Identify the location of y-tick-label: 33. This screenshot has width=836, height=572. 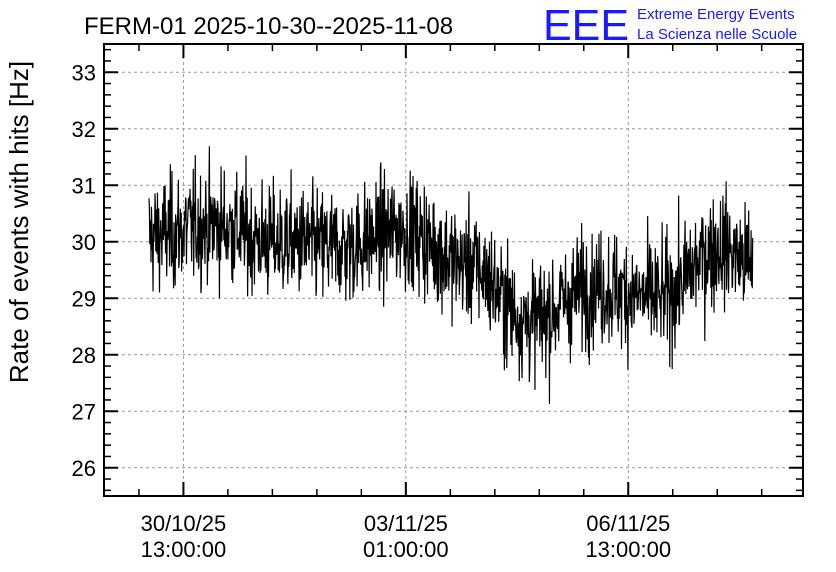
(84, 72).